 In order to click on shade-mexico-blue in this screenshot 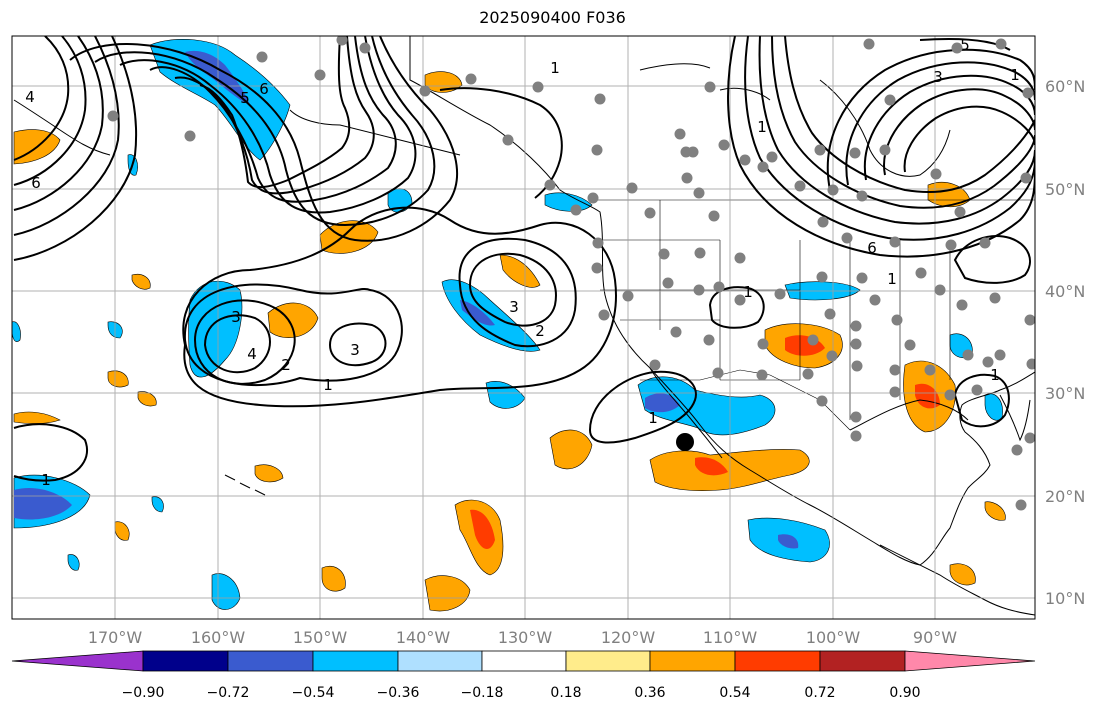, I will do `click(706, 406)`.